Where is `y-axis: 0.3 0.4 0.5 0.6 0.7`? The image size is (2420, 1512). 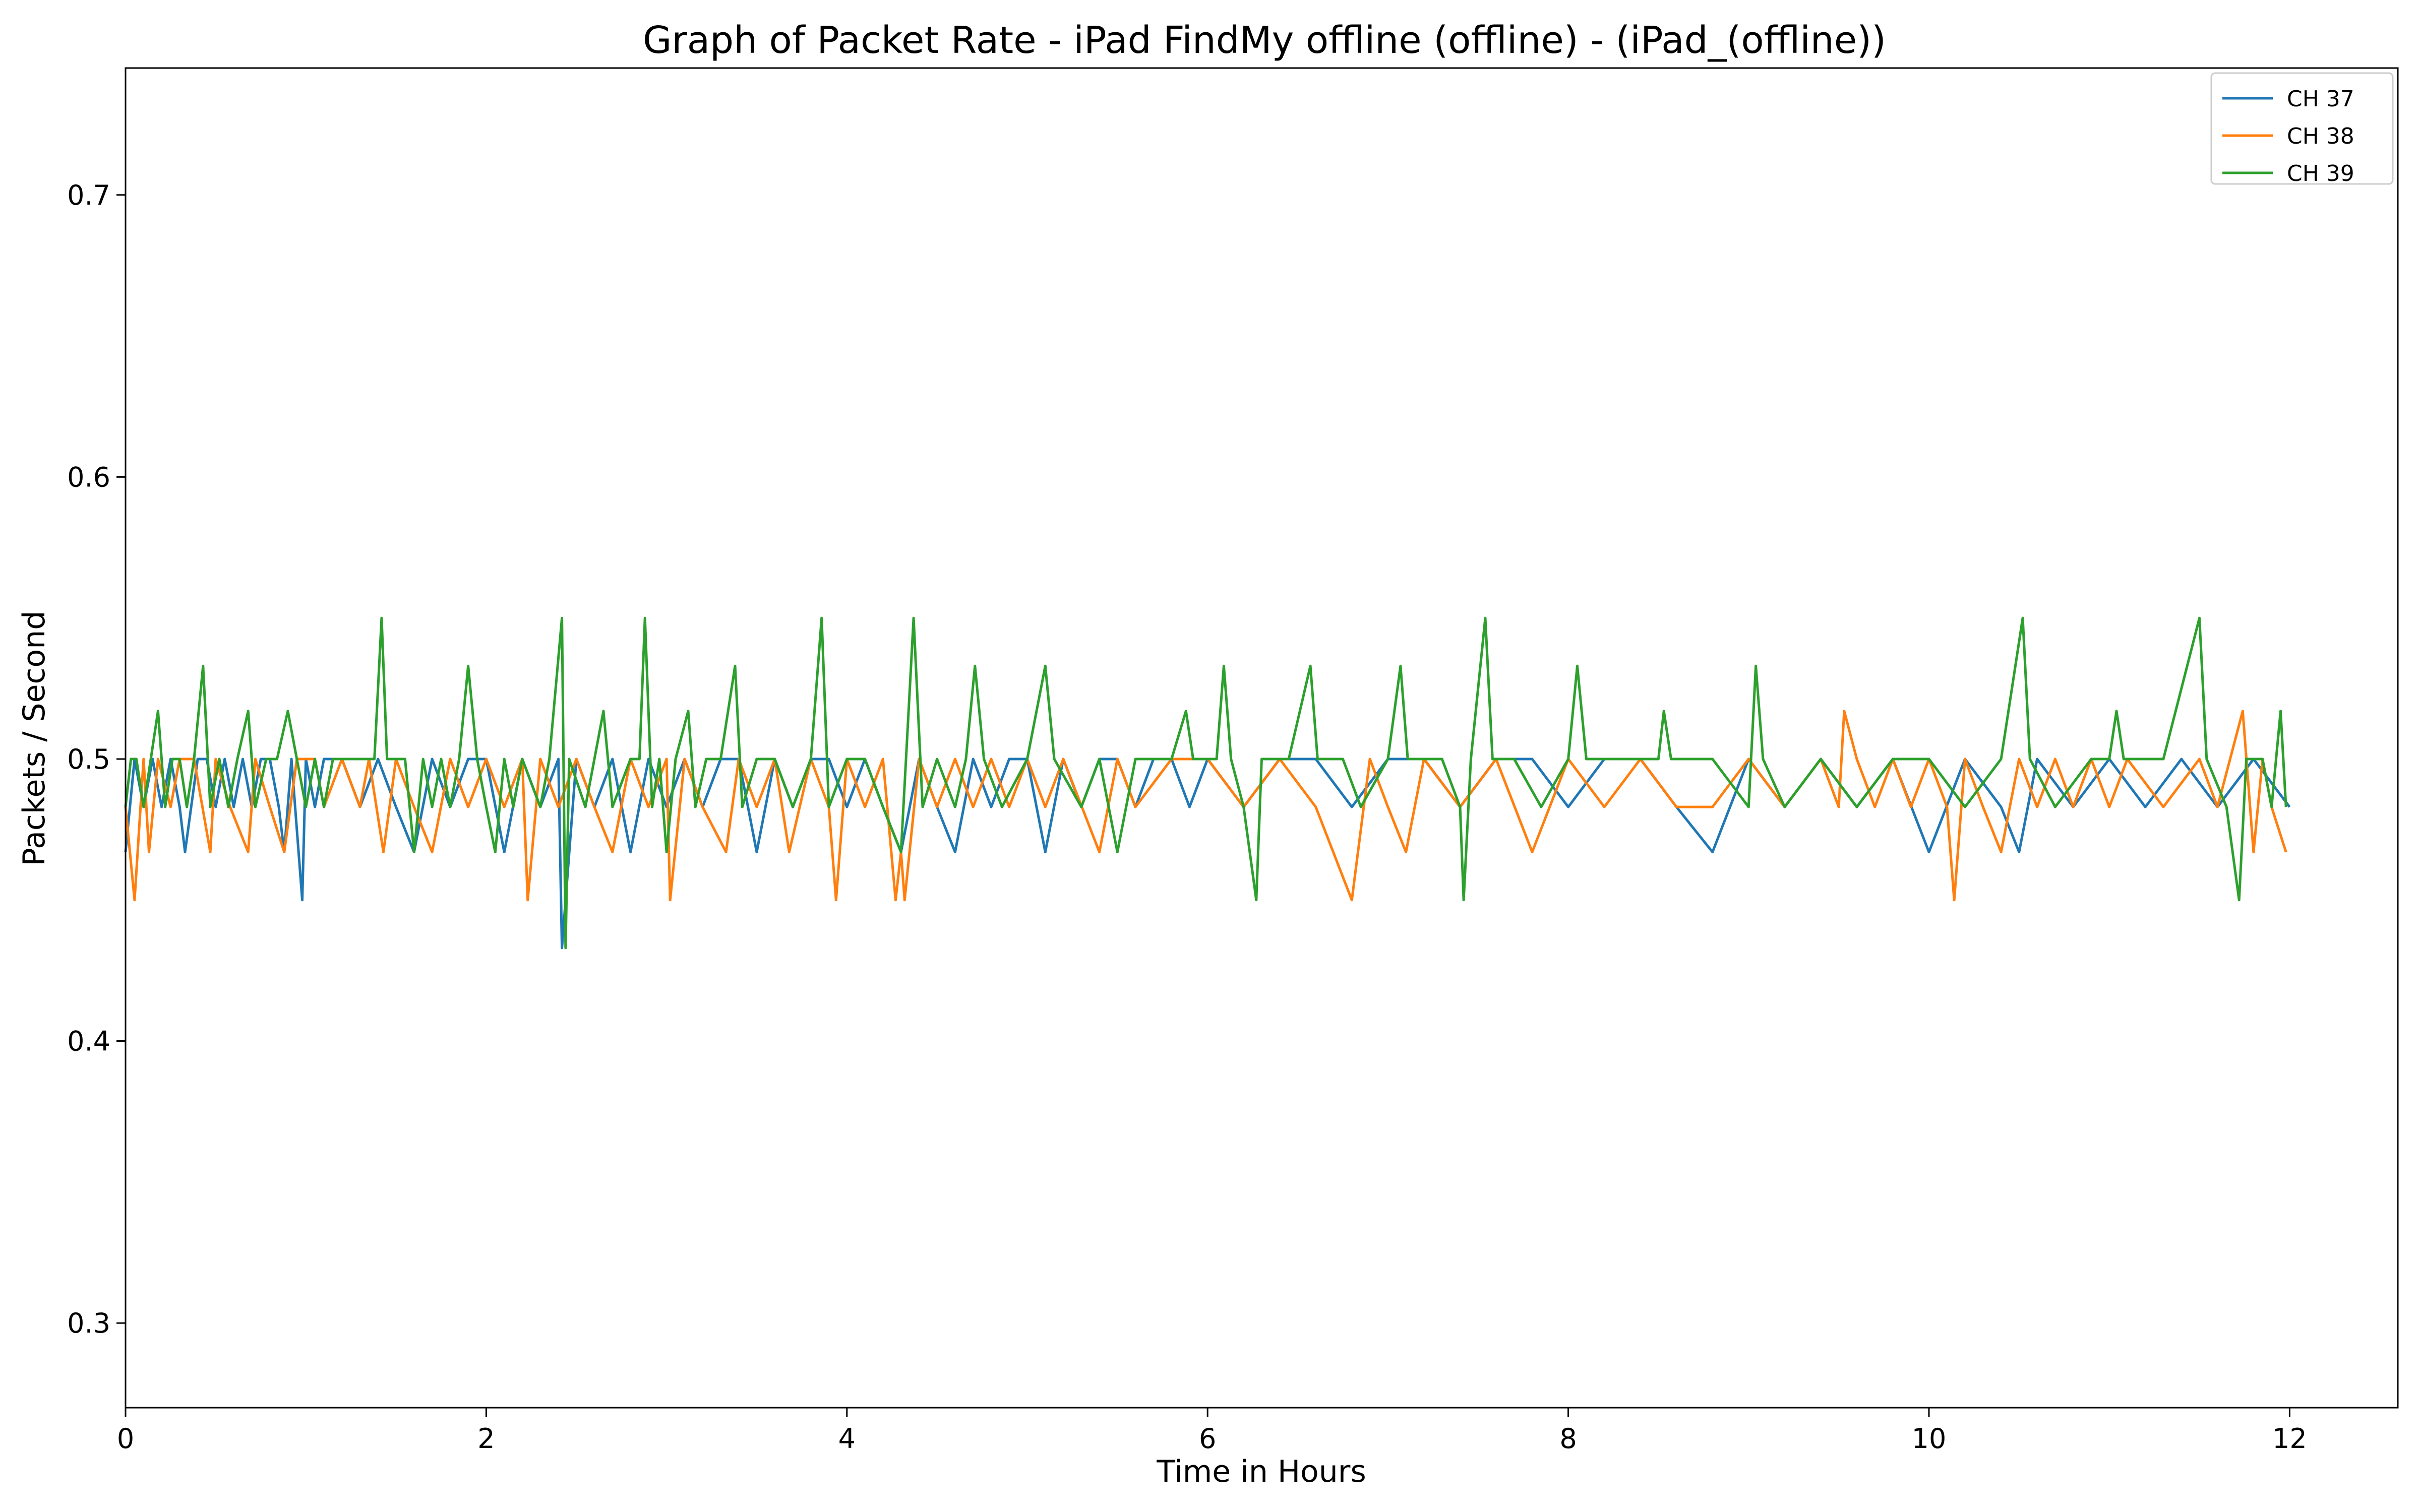
y-axis: 0.3 0.4 0.5 0.6 0.7 is located at coordinates (96, 759).